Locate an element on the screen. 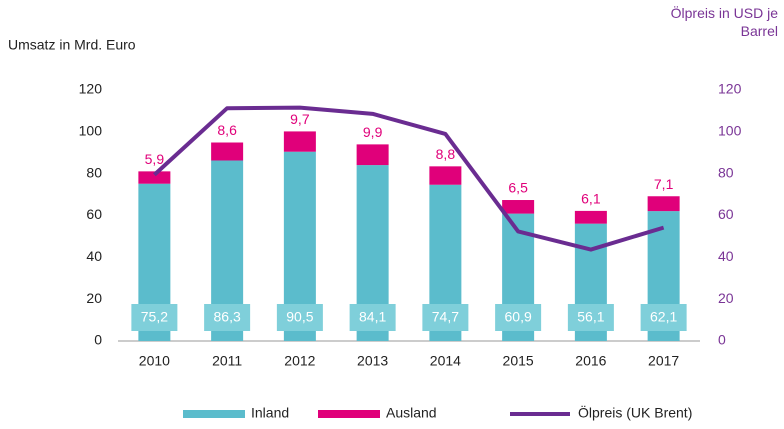  legend-label: Inland is located at coordinates (270, 413).